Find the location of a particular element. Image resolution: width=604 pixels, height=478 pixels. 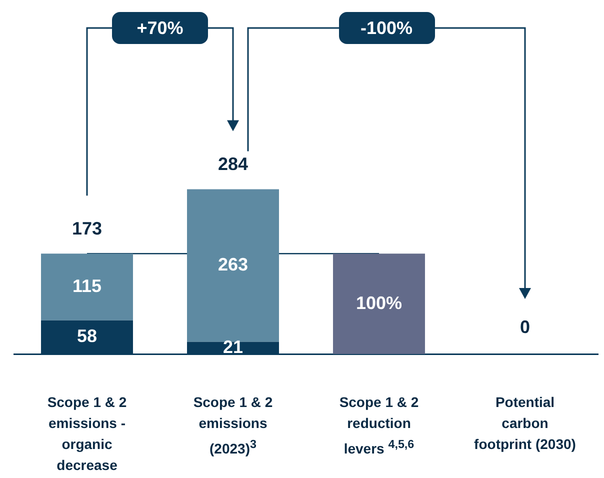

data-label: 263 is located at coordinates (233, 264).